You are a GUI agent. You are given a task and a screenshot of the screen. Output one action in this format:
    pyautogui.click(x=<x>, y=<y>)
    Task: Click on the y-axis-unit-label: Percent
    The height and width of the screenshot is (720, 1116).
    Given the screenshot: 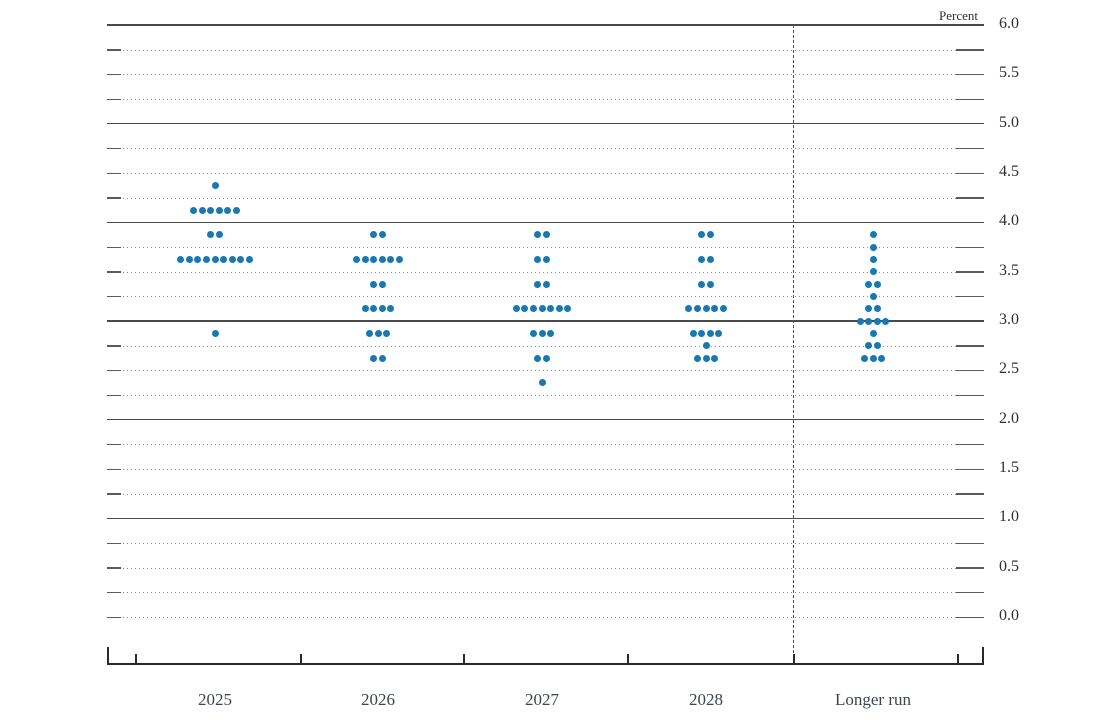 What is the action you would take?
    pyautogui.click(x=958, y=15)
    